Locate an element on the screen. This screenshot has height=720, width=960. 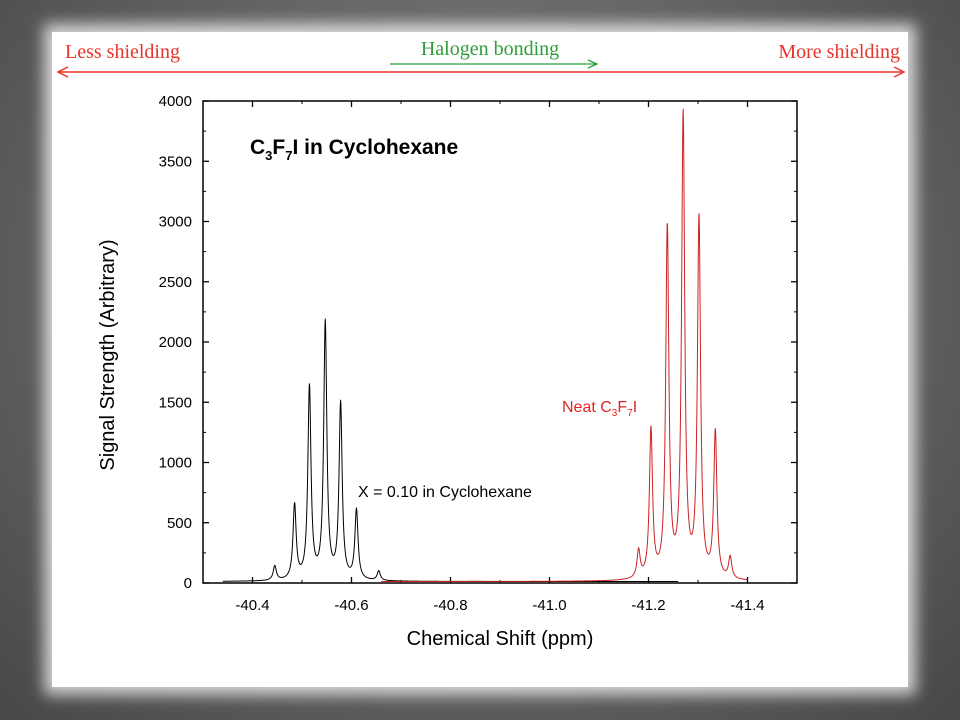
chart-title: C3F7I in Cyclohexane is located at coordinates (354, 149).